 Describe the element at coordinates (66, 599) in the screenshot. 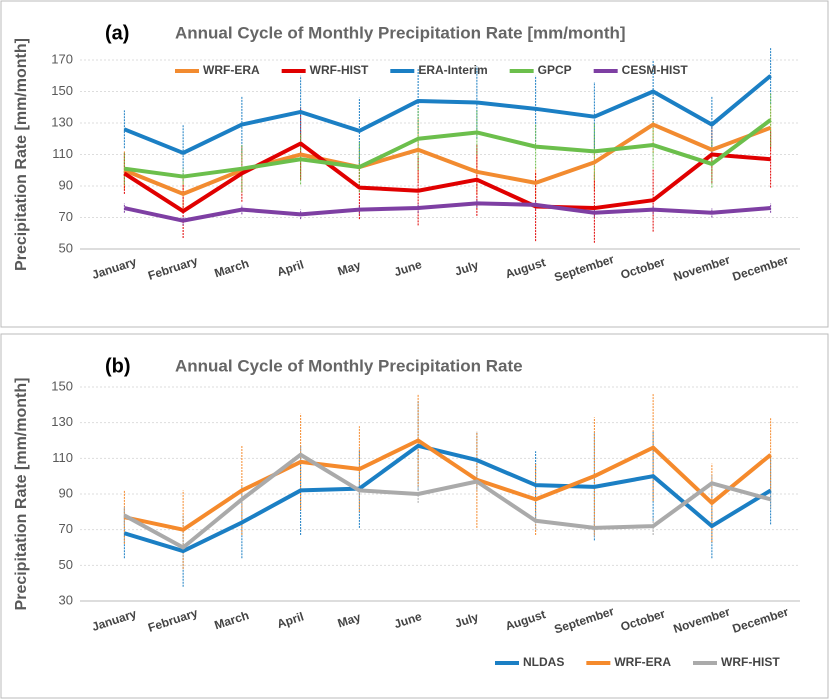

I see `y-tick-label: 30` at that location.